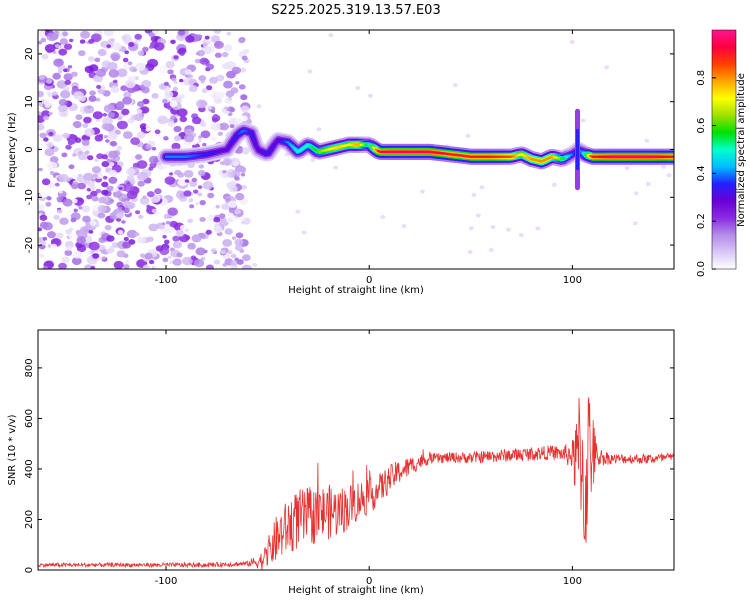  Describe the element at coordinates (701, 126) in the screenshot. I see `colorbar-tick-label: 0.6` at that location.